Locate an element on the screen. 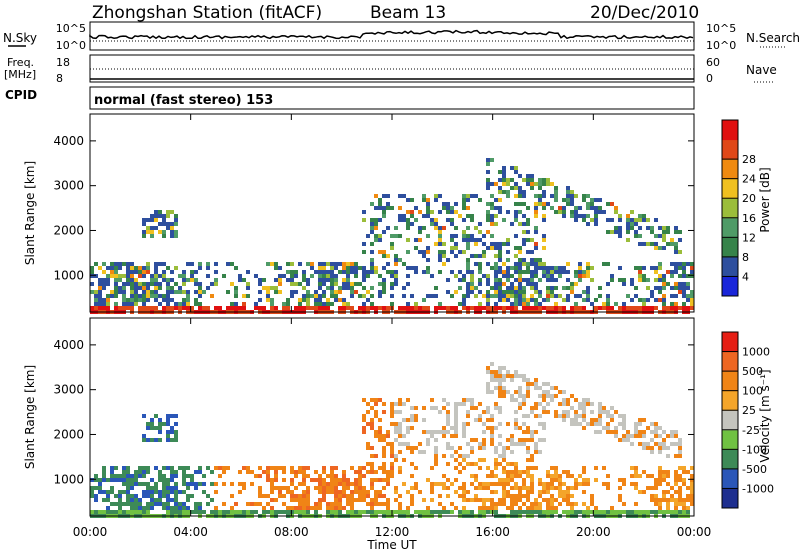  freq-right-tick-bottom: 0 is located at coordinates (709, 78).